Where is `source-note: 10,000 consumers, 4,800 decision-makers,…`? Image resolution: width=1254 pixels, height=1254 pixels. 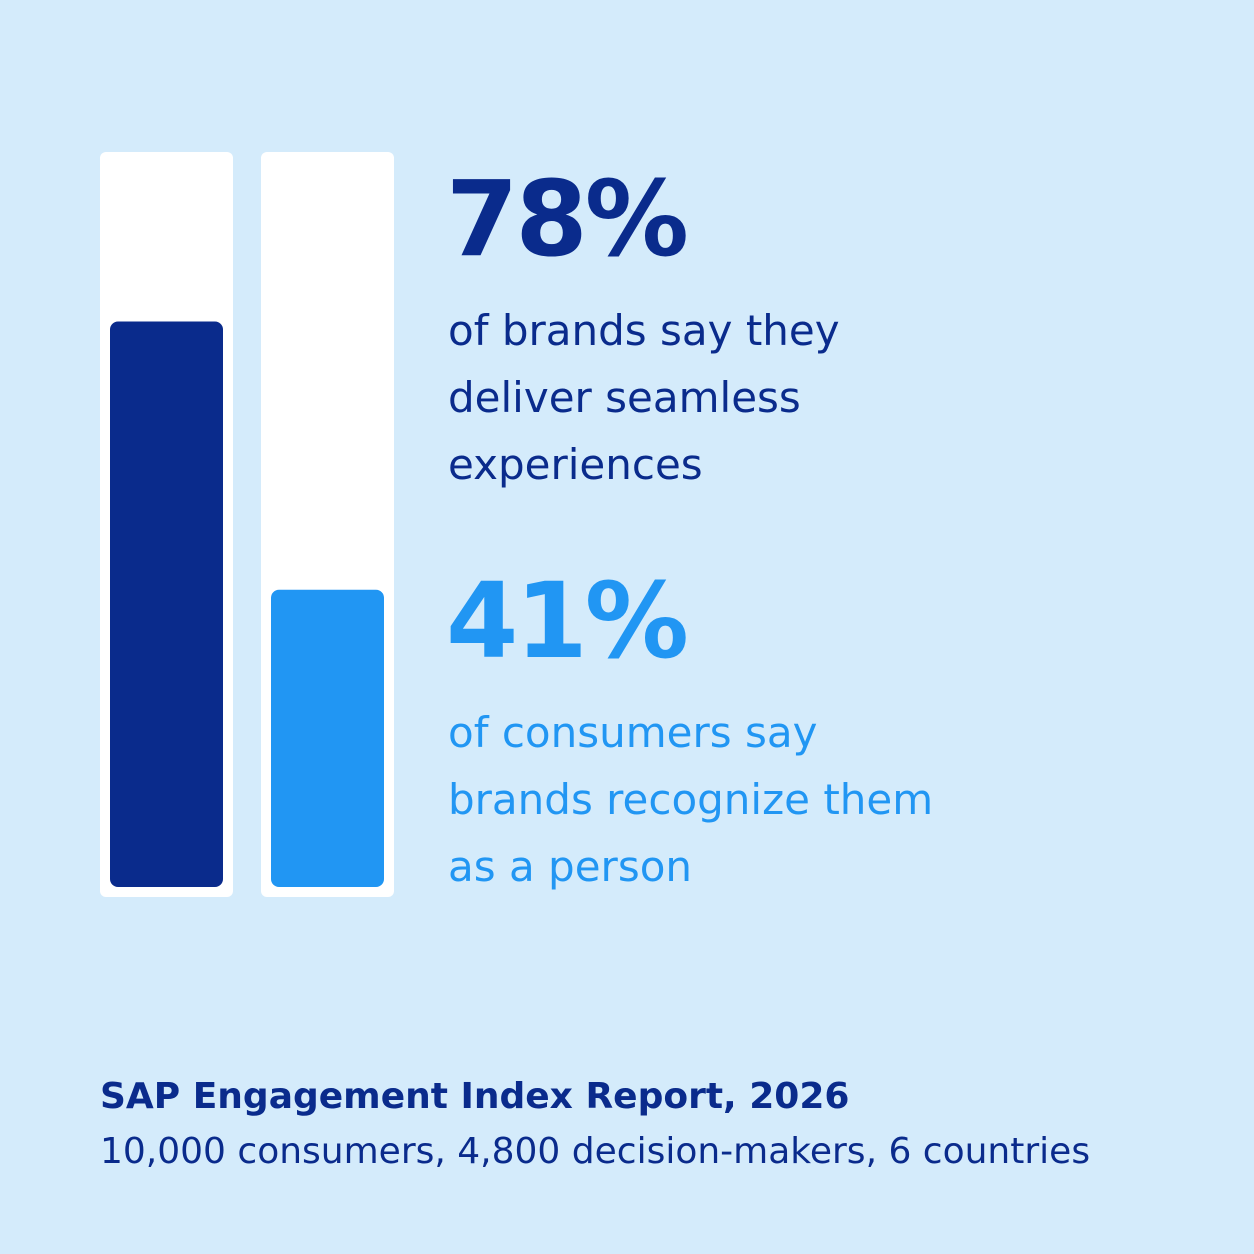 source-note: 10,000 consumers, 4,800 decision-makers,… is located at coordinates (595, 1151).